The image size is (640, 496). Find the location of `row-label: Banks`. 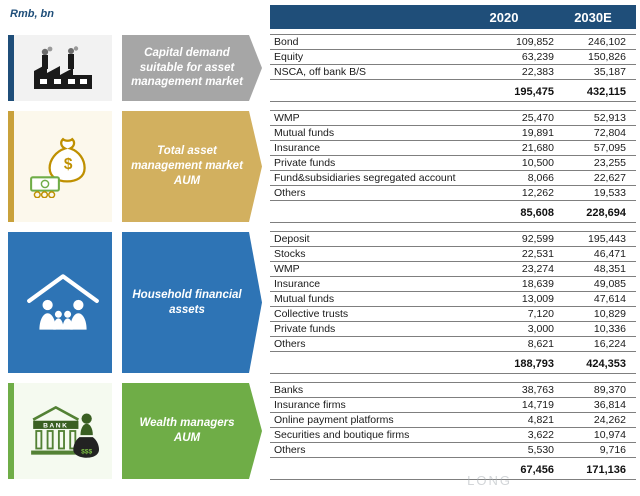

row-label: Banks is located at coordinates (289, 390).